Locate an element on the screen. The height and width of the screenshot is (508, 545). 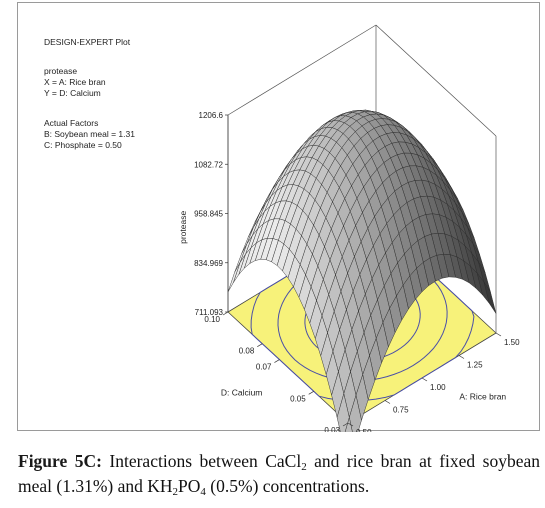
y-axis-label: D: Calcium is located at coordinates (242, 393).